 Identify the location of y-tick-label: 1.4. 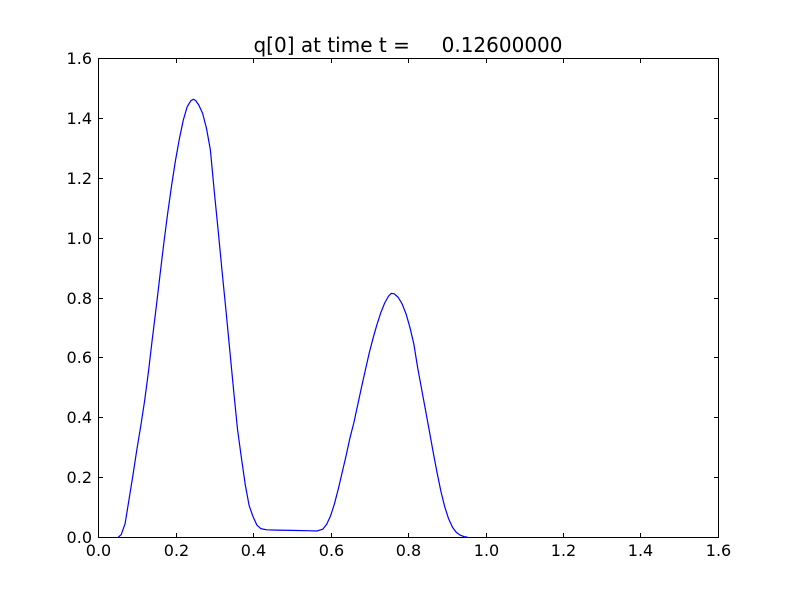
(79, 118).